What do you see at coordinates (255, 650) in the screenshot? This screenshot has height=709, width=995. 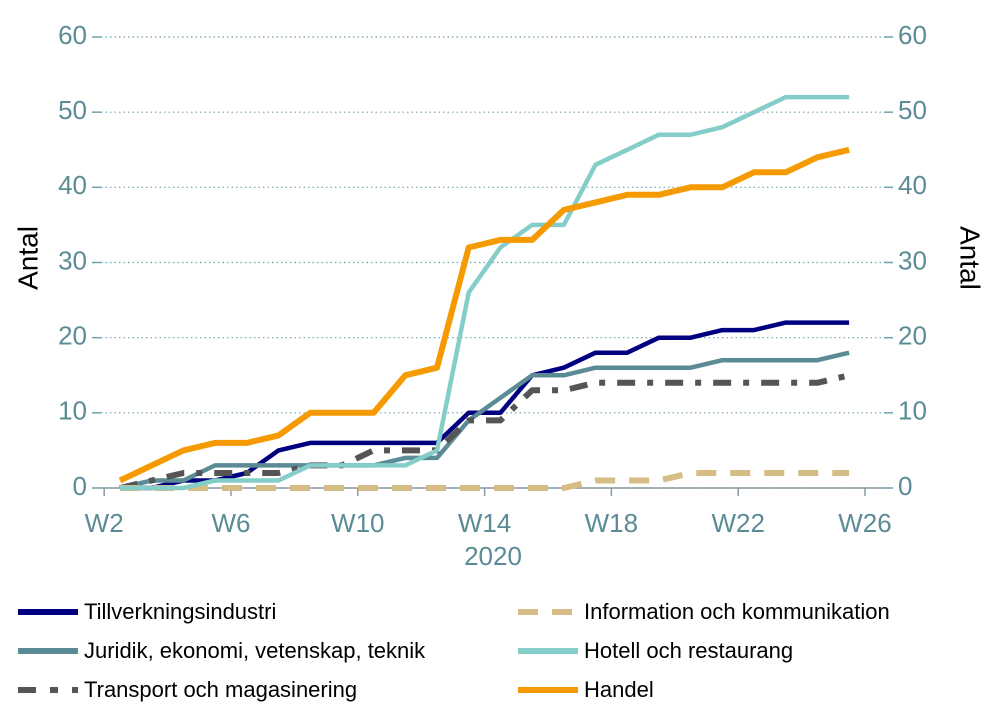 I see `legend-label: Juridik, ekonomi, vetenskap, teknik` at bounding box center [255, 650].